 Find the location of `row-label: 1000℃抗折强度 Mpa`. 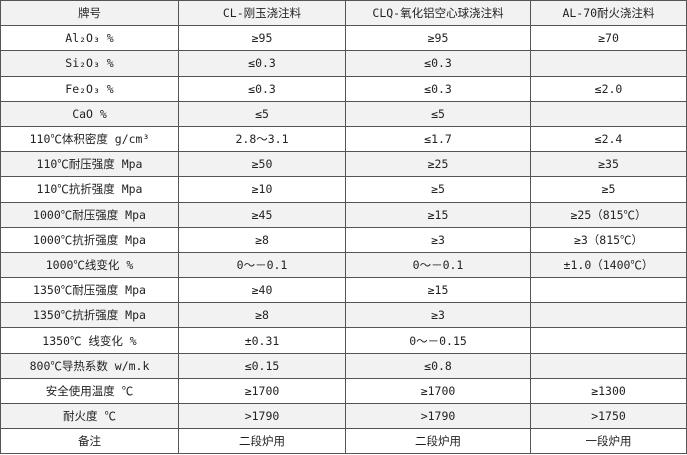

row-label: 1000℃抗折强度 Mpa is located at coordinates (89, 239).